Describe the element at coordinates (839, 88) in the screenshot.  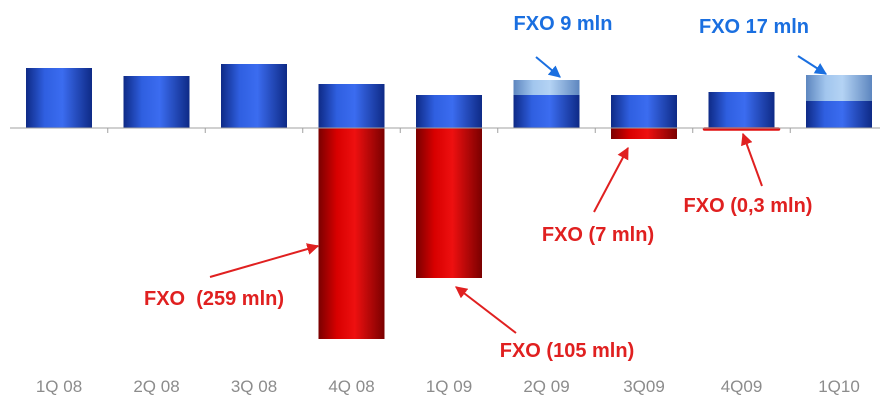
I see `bar-fxo-1q10` at that location.